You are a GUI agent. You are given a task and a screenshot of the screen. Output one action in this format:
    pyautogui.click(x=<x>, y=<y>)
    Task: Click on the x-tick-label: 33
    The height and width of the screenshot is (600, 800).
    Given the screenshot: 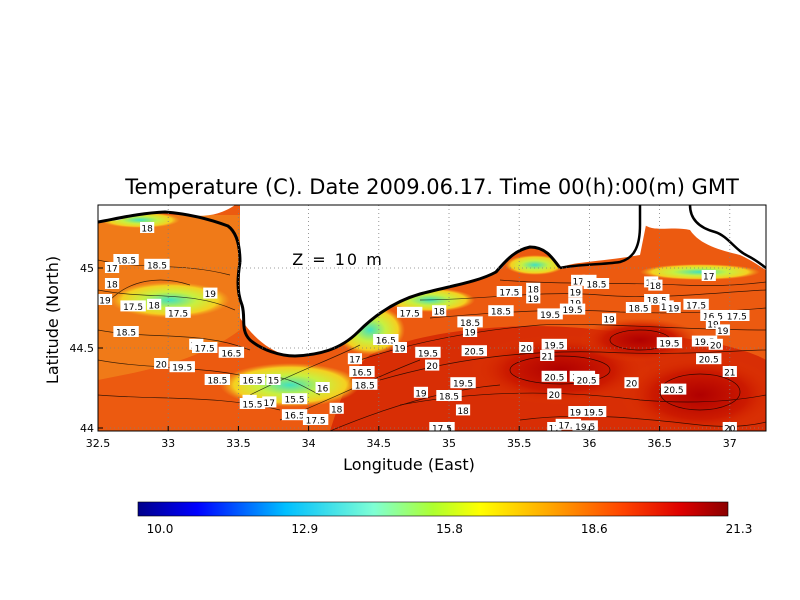 What is the action you would take?
    pyautogui.click(x=168, y=443)
    